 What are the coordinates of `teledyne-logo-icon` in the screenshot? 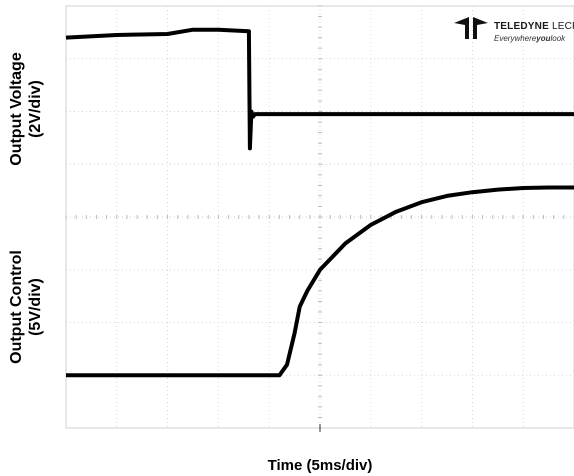 It's located at (471, 28).